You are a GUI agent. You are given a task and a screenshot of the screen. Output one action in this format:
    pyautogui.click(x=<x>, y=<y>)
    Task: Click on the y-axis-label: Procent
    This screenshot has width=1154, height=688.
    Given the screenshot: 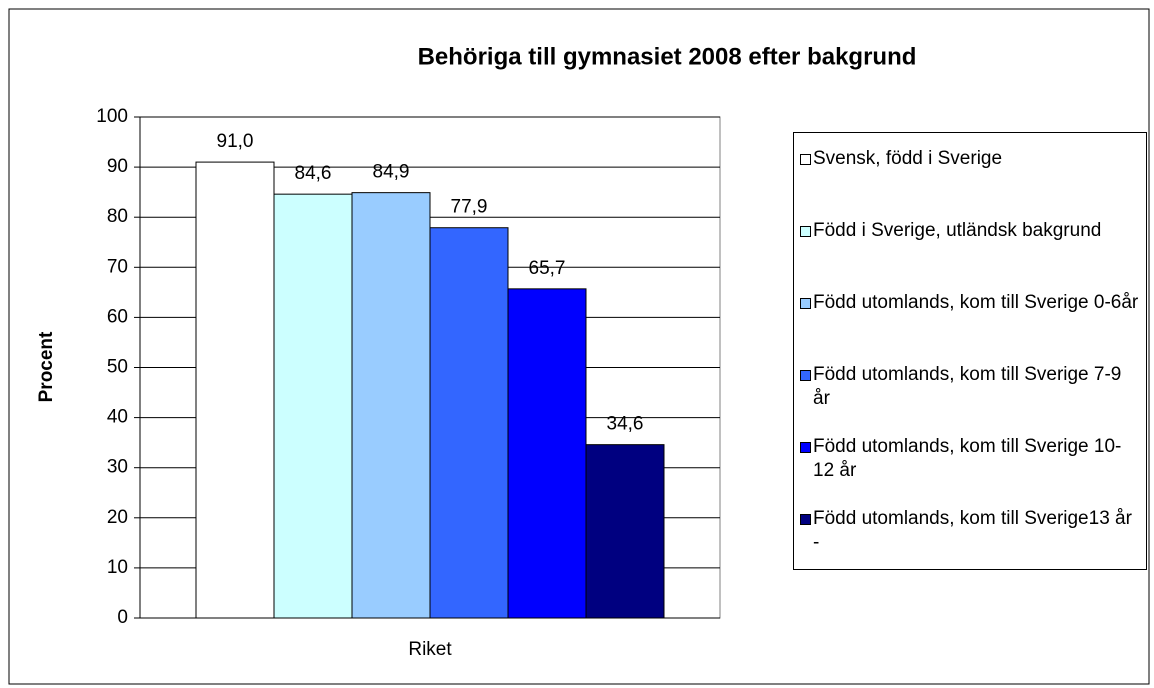 What is the action you would take?
    pyautogui.click(x=46, y=366)
    